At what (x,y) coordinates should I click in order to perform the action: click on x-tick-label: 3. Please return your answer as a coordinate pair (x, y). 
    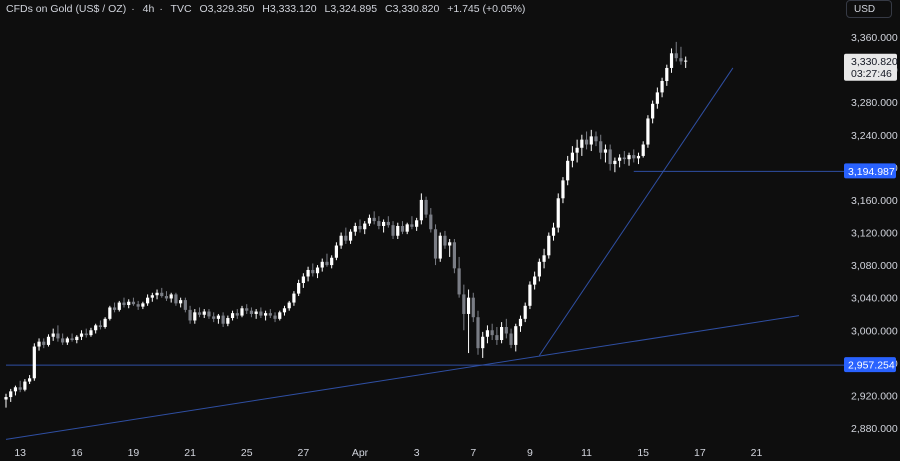
    Looking at the image, I should click on (417, 453).